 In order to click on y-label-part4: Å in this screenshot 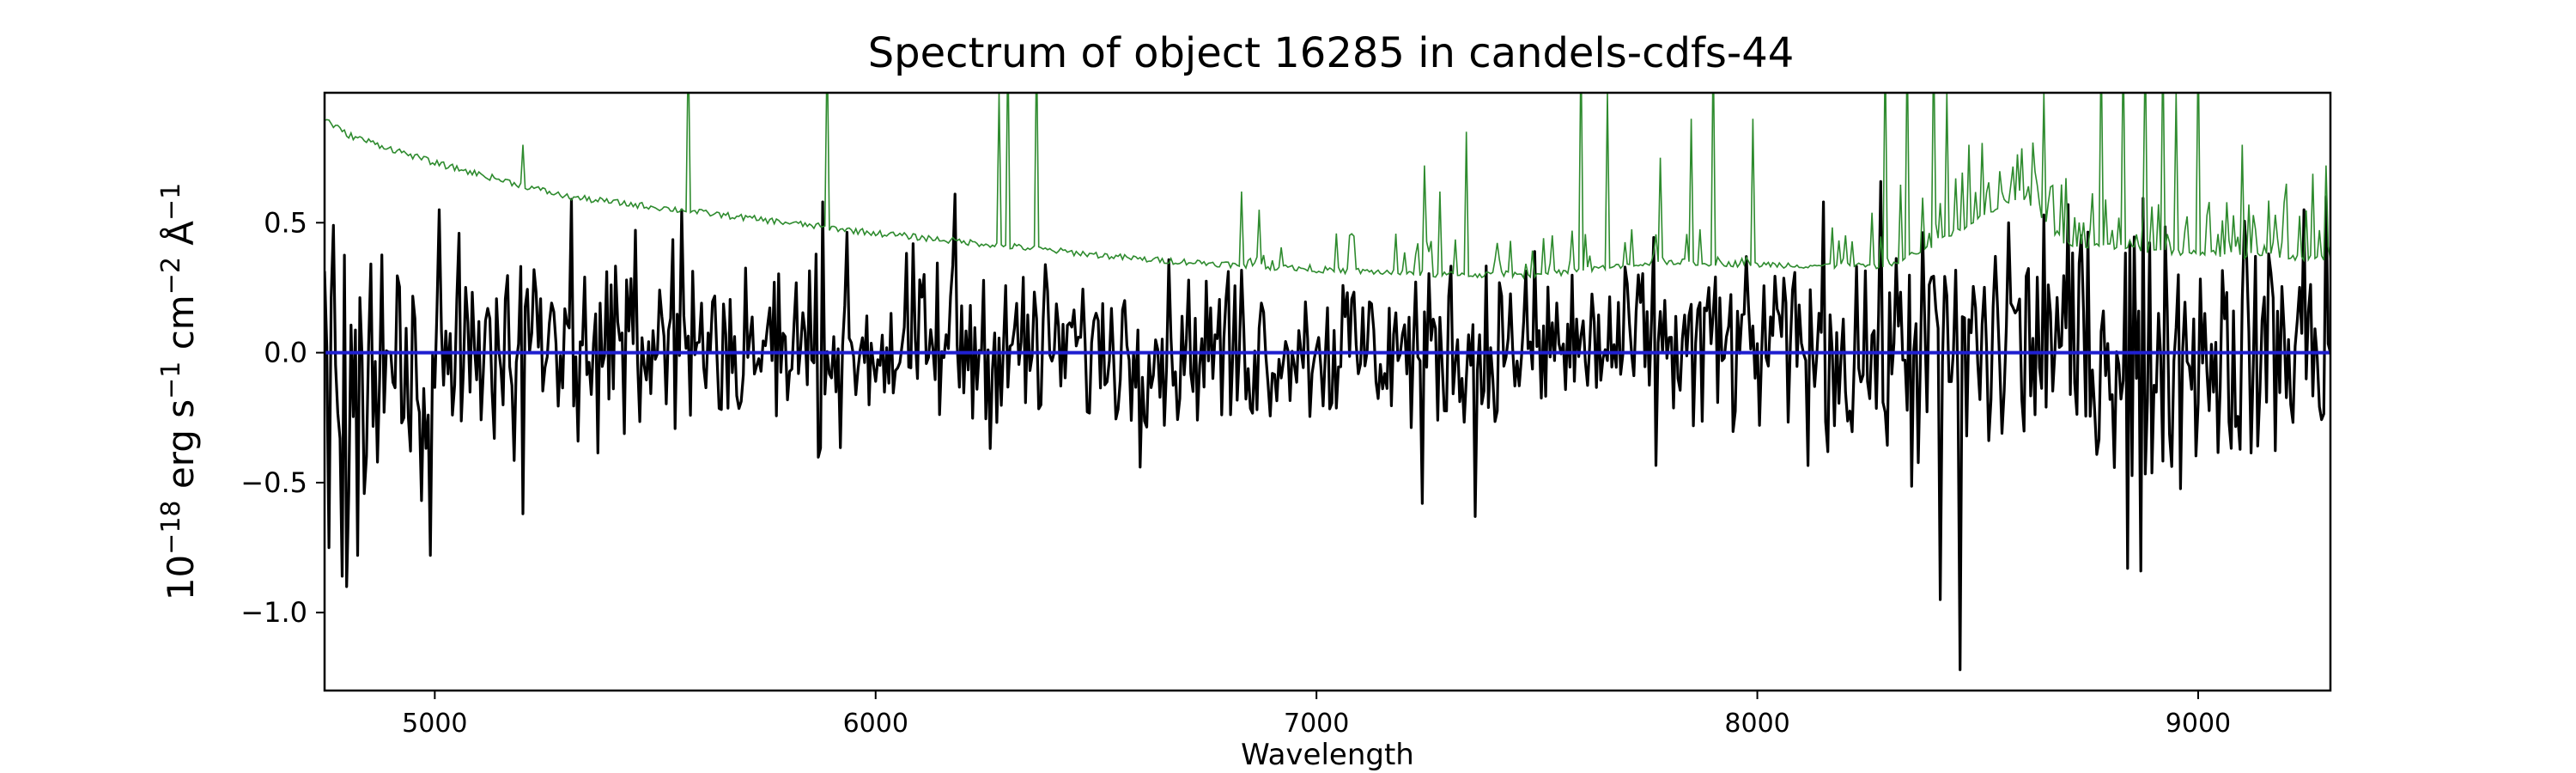, I will do `click(180, 239)`.